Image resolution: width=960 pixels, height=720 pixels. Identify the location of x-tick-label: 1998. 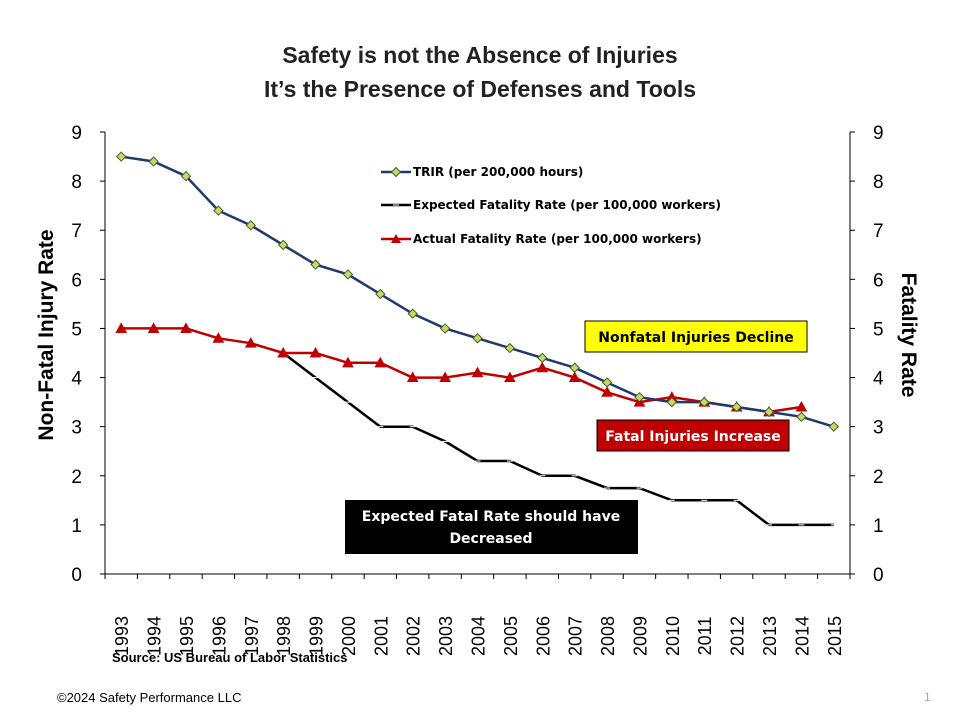
(284, 636).